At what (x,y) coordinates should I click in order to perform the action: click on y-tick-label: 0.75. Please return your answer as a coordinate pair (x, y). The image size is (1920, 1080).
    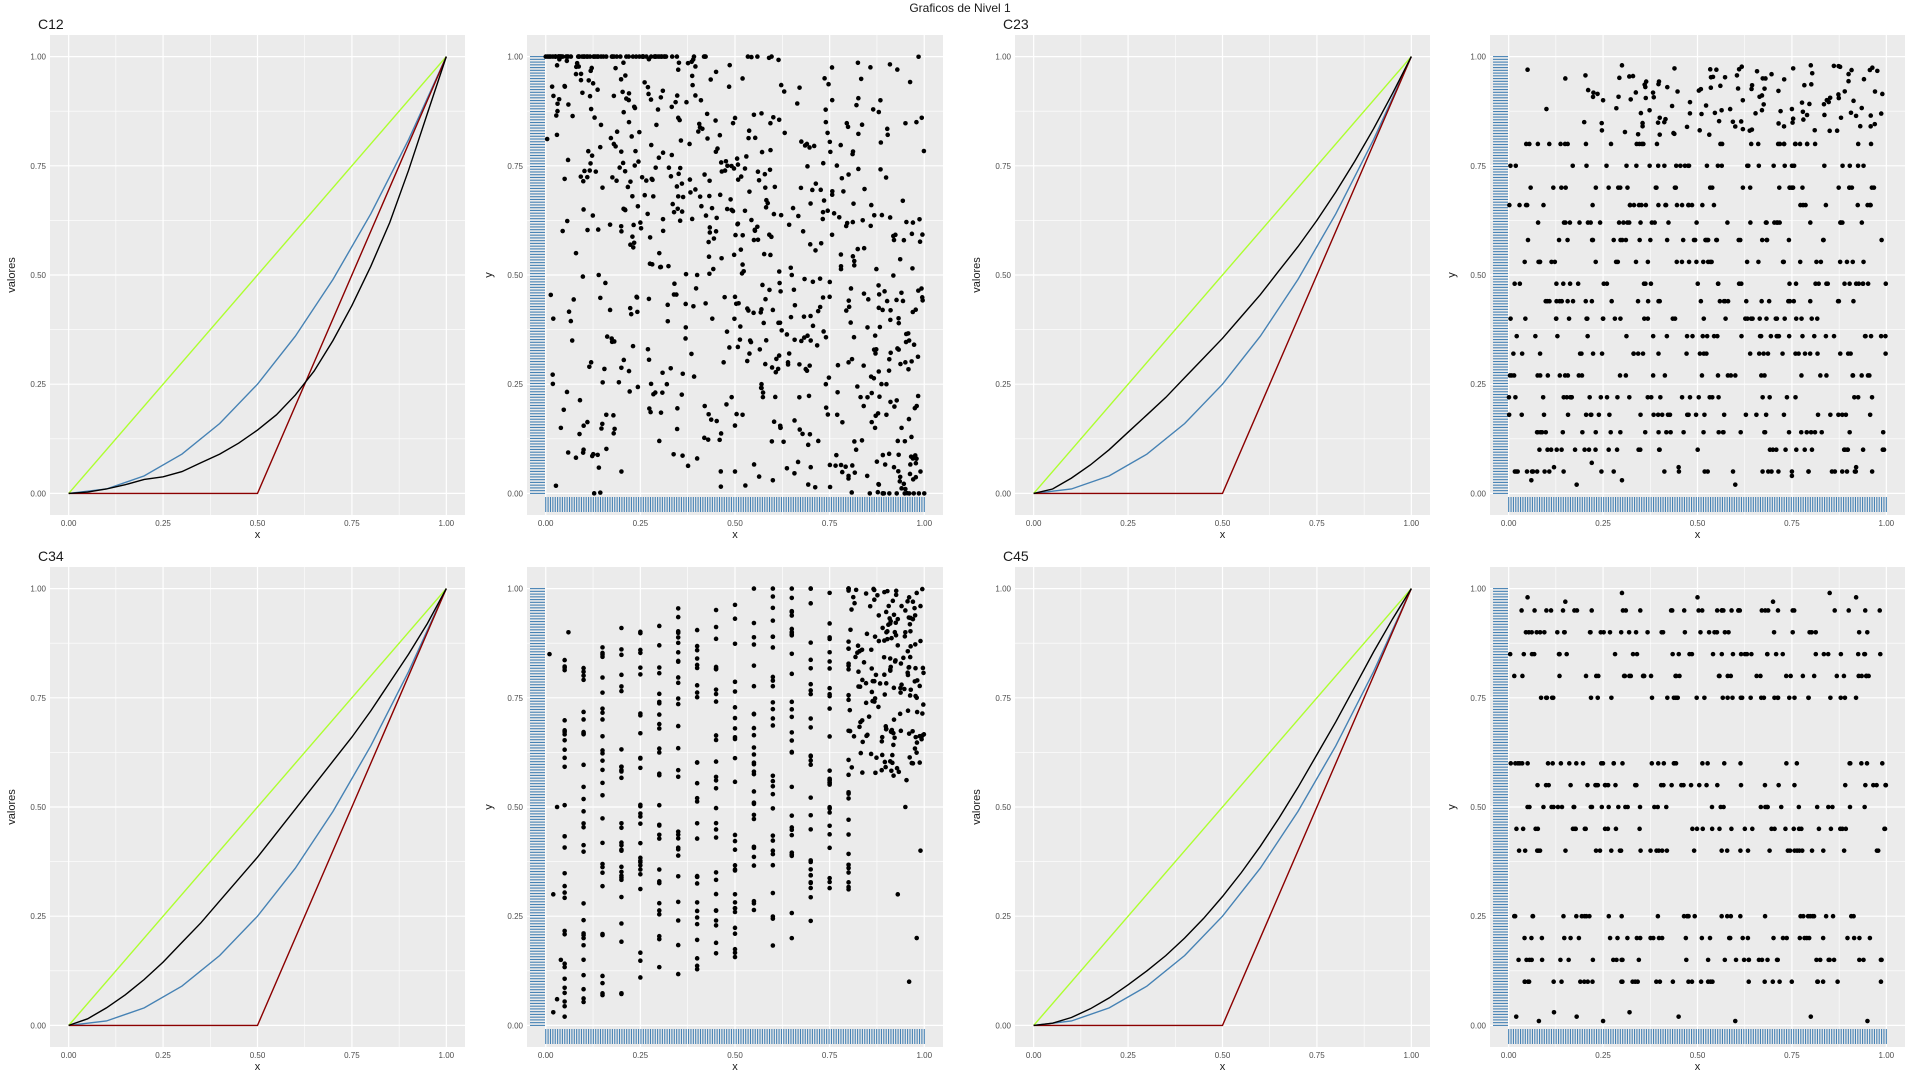
    Looking at the image, I should click on (1478, 698).